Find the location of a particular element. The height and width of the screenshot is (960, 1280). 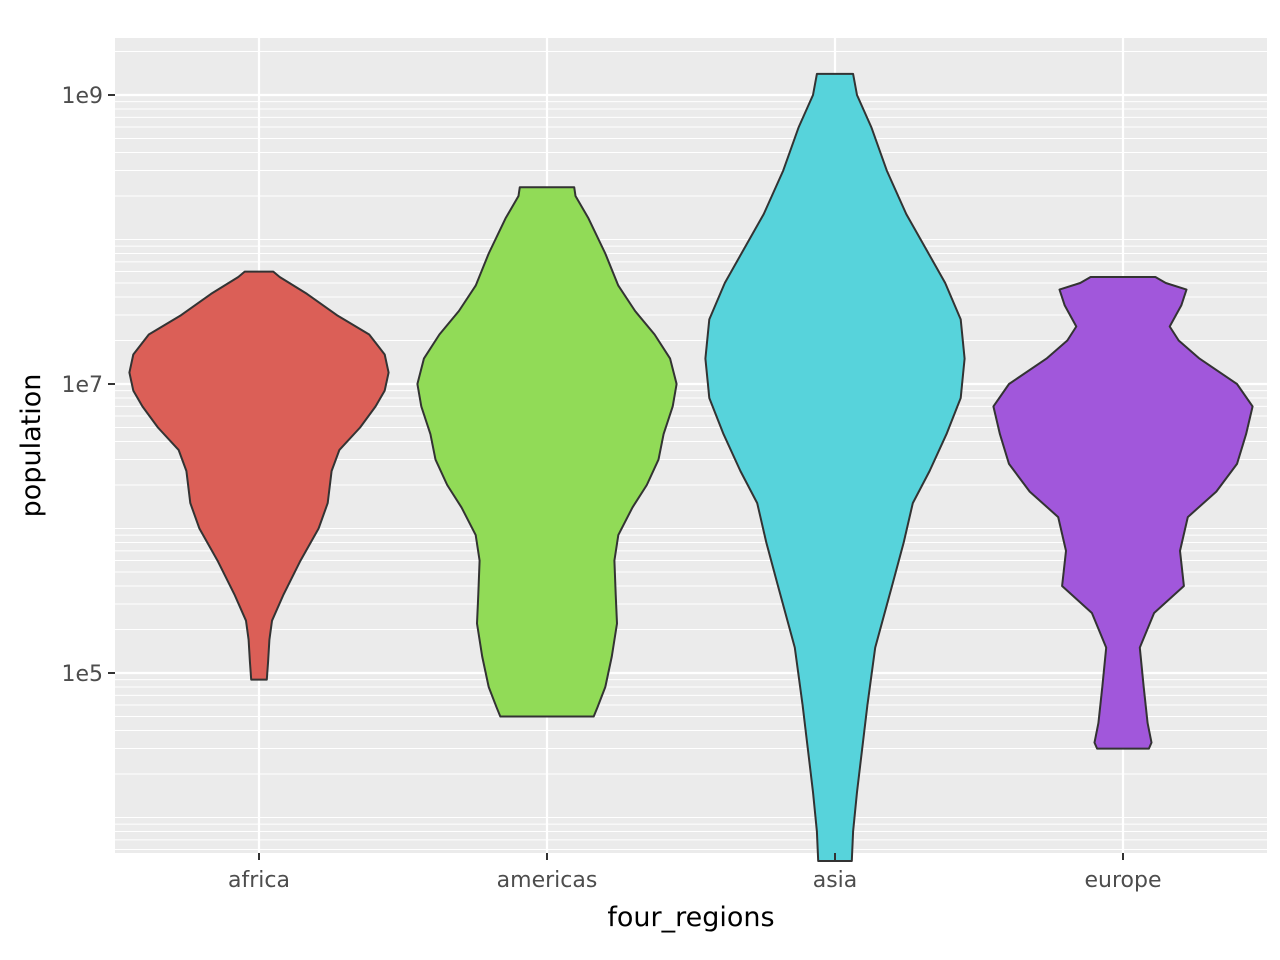

violin-africa is located at coordinates (259, 475).